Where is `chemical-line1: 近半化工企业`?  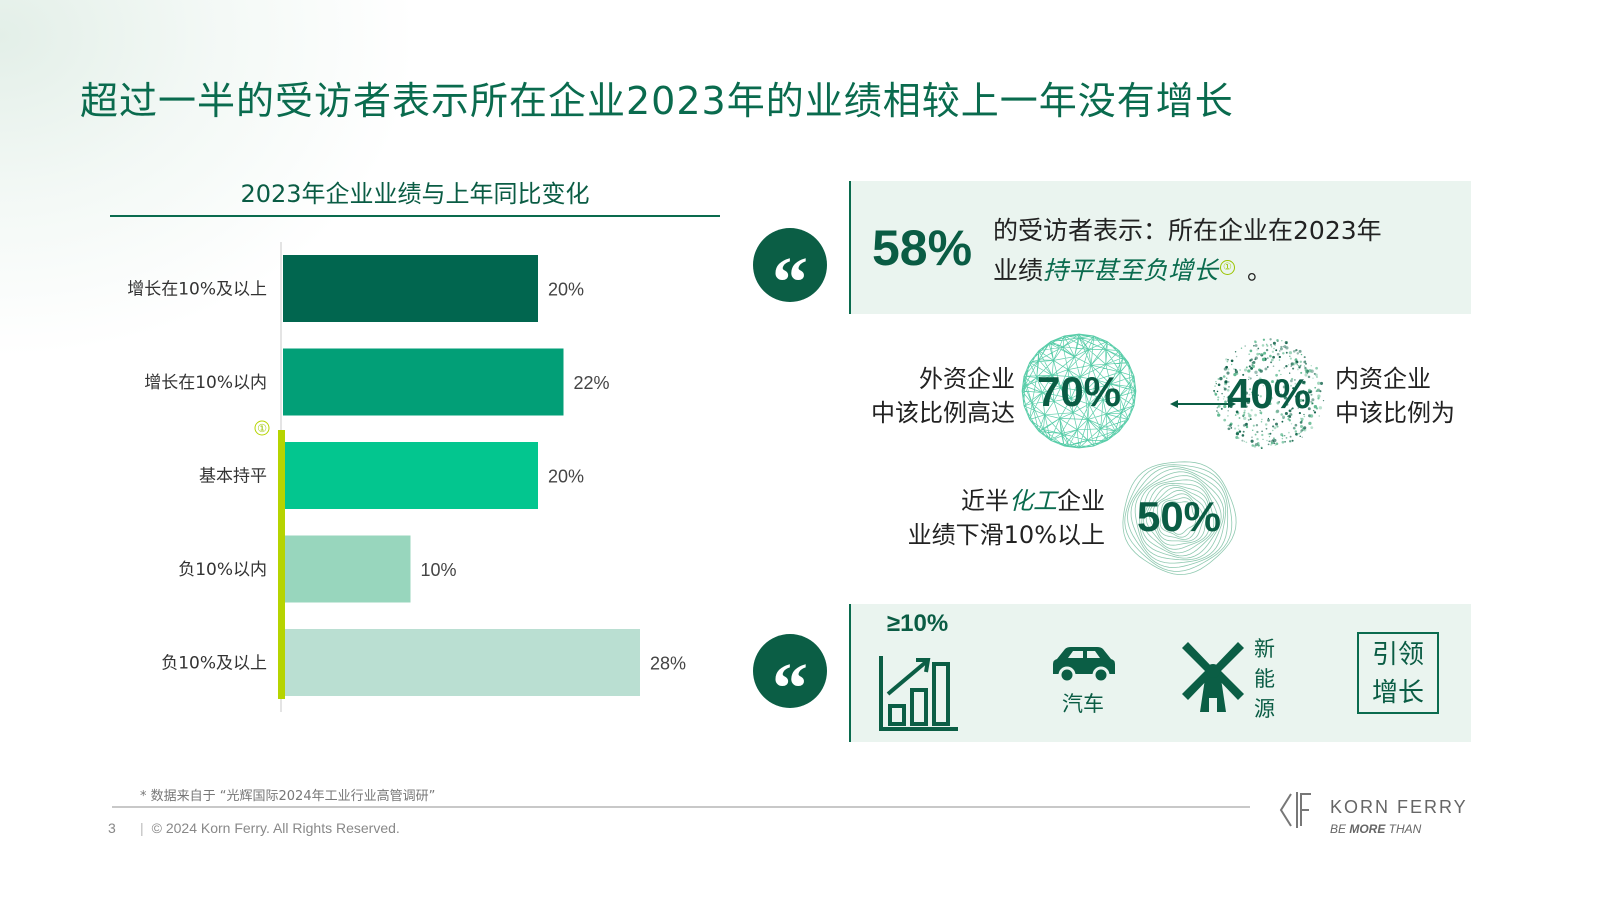 chemical-line1: 近半化工企业 is located at coordinates (1005, 501).